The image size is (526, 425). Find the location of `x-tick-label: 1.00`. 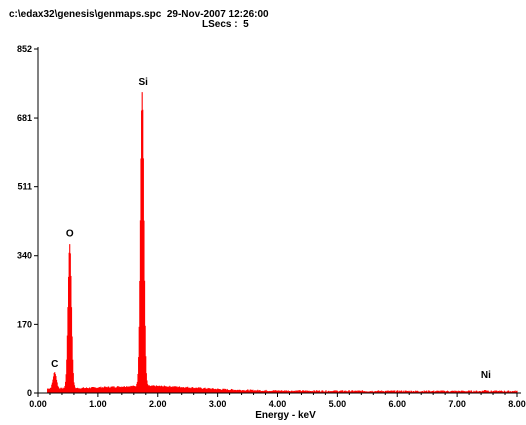

x-tick-label: 1.00 is located at coordinates (98, 404).